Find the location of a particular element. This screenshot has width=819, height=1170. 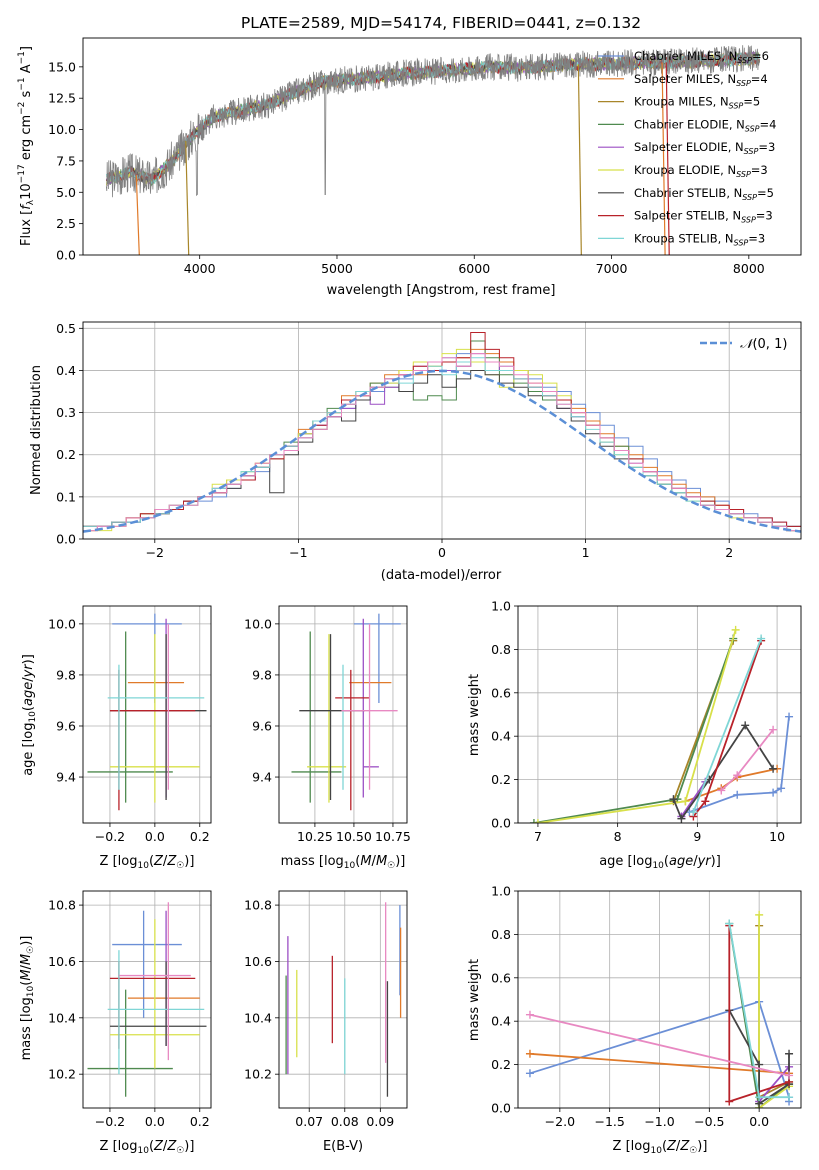

y-tick-label: 0.8 is located at coordinates (501, 649).